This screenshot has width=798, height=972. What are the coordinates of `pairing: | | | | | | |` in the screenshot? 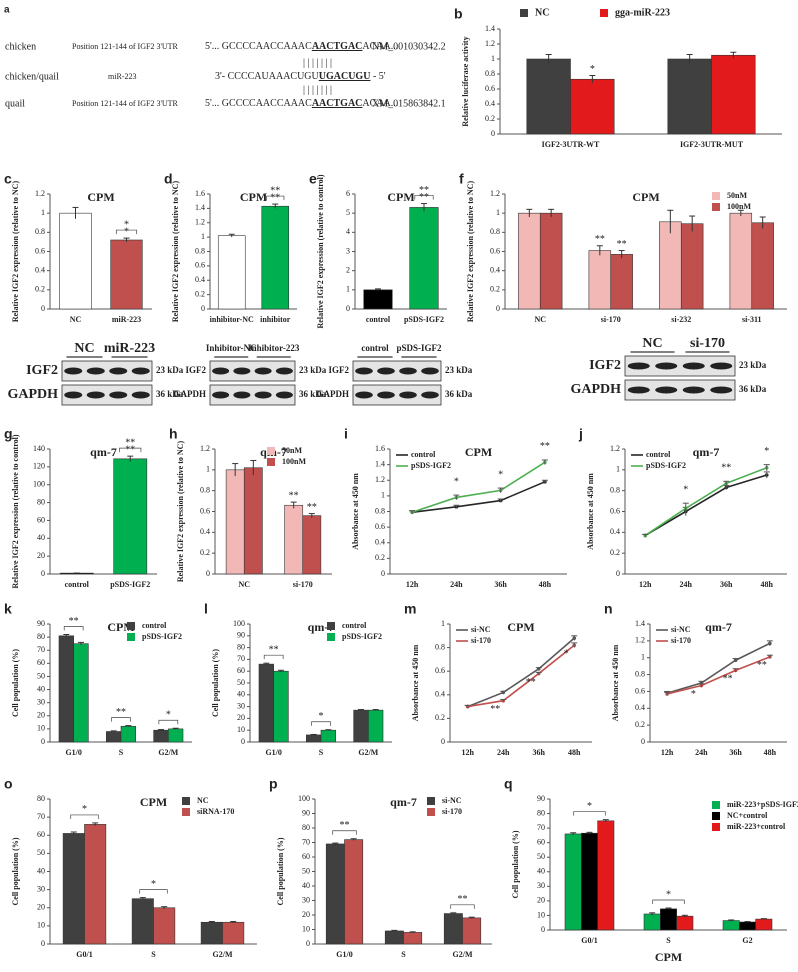 It's located at (317, 89).